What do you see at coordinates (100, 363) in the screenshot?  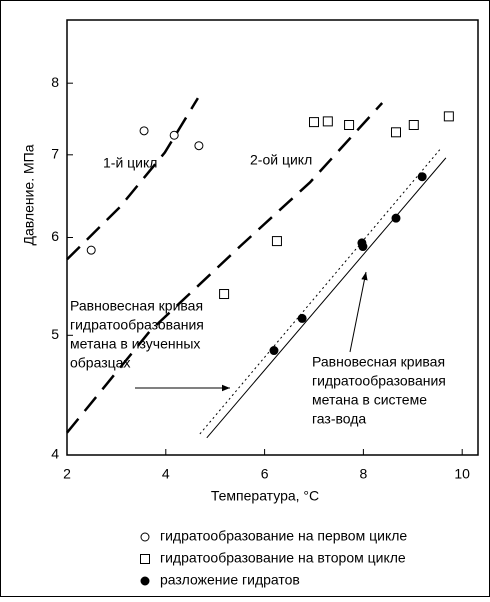 I see `annotation: образцах` at bounding box center [100, 363].